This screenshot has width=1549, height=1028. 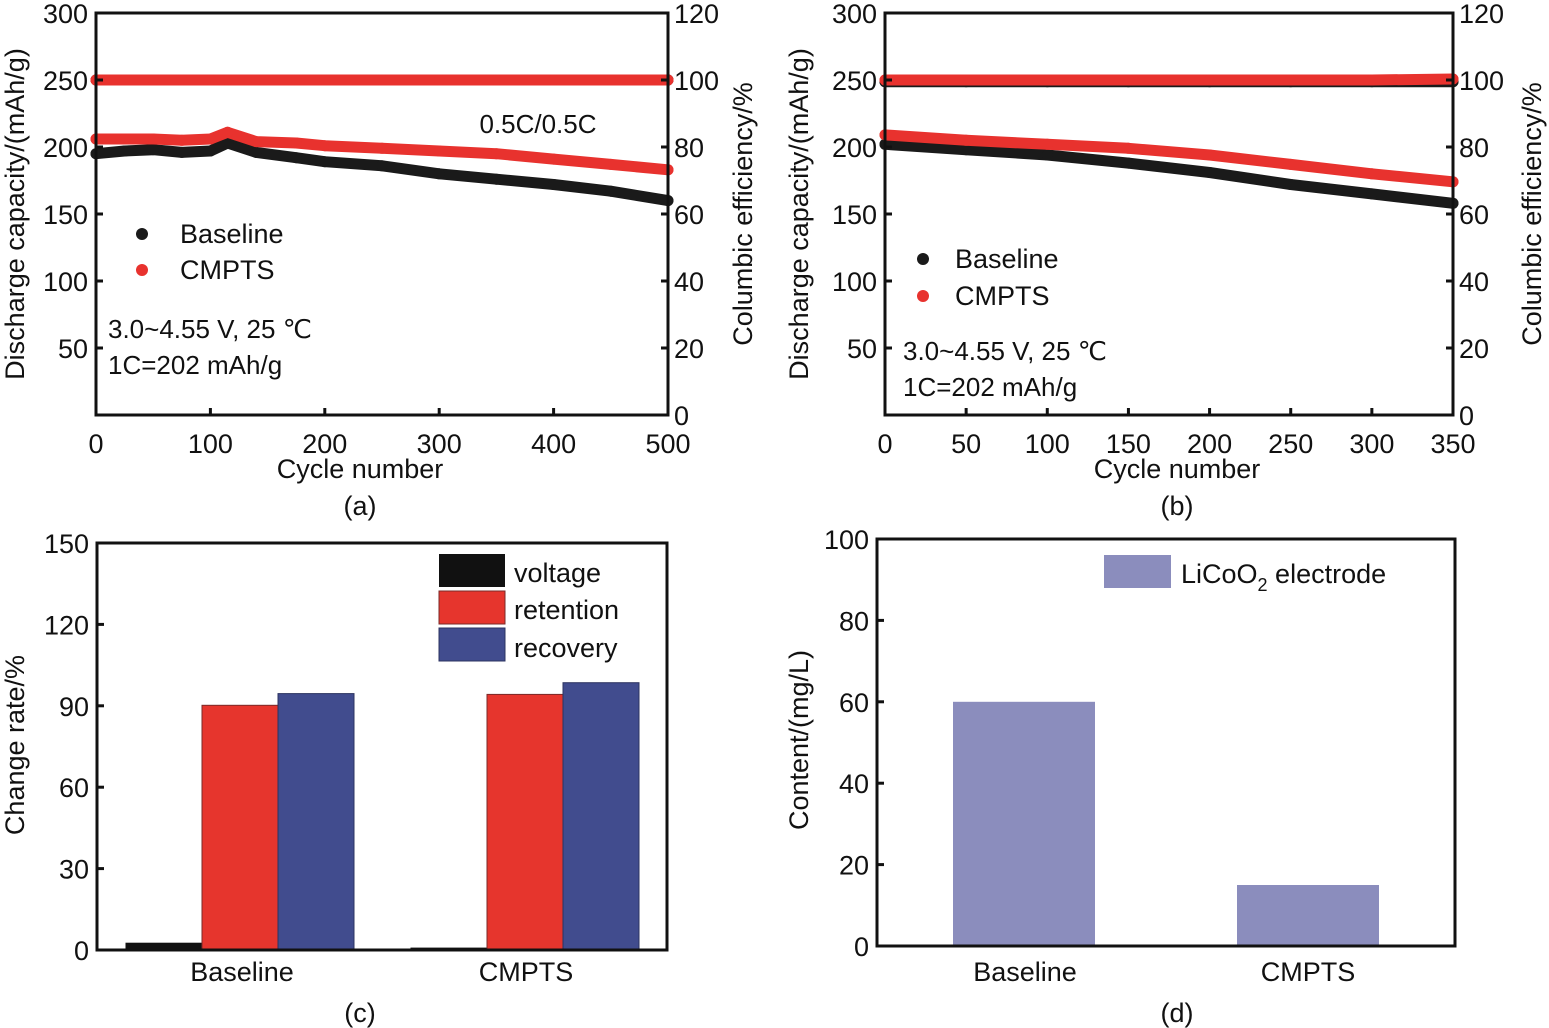 What do you see at coordinates (526, 972) in the screenshot?
I see `panel-c-category-cmpts: CMPTS` at bounding box center [526, 972].